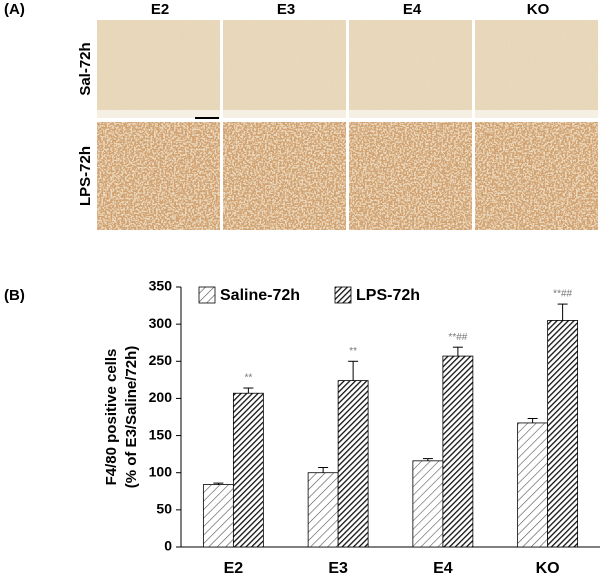 The width and height of the screenshot is (600, 588). I want to click on legend-label: Saline-72h, so click(260, 295).